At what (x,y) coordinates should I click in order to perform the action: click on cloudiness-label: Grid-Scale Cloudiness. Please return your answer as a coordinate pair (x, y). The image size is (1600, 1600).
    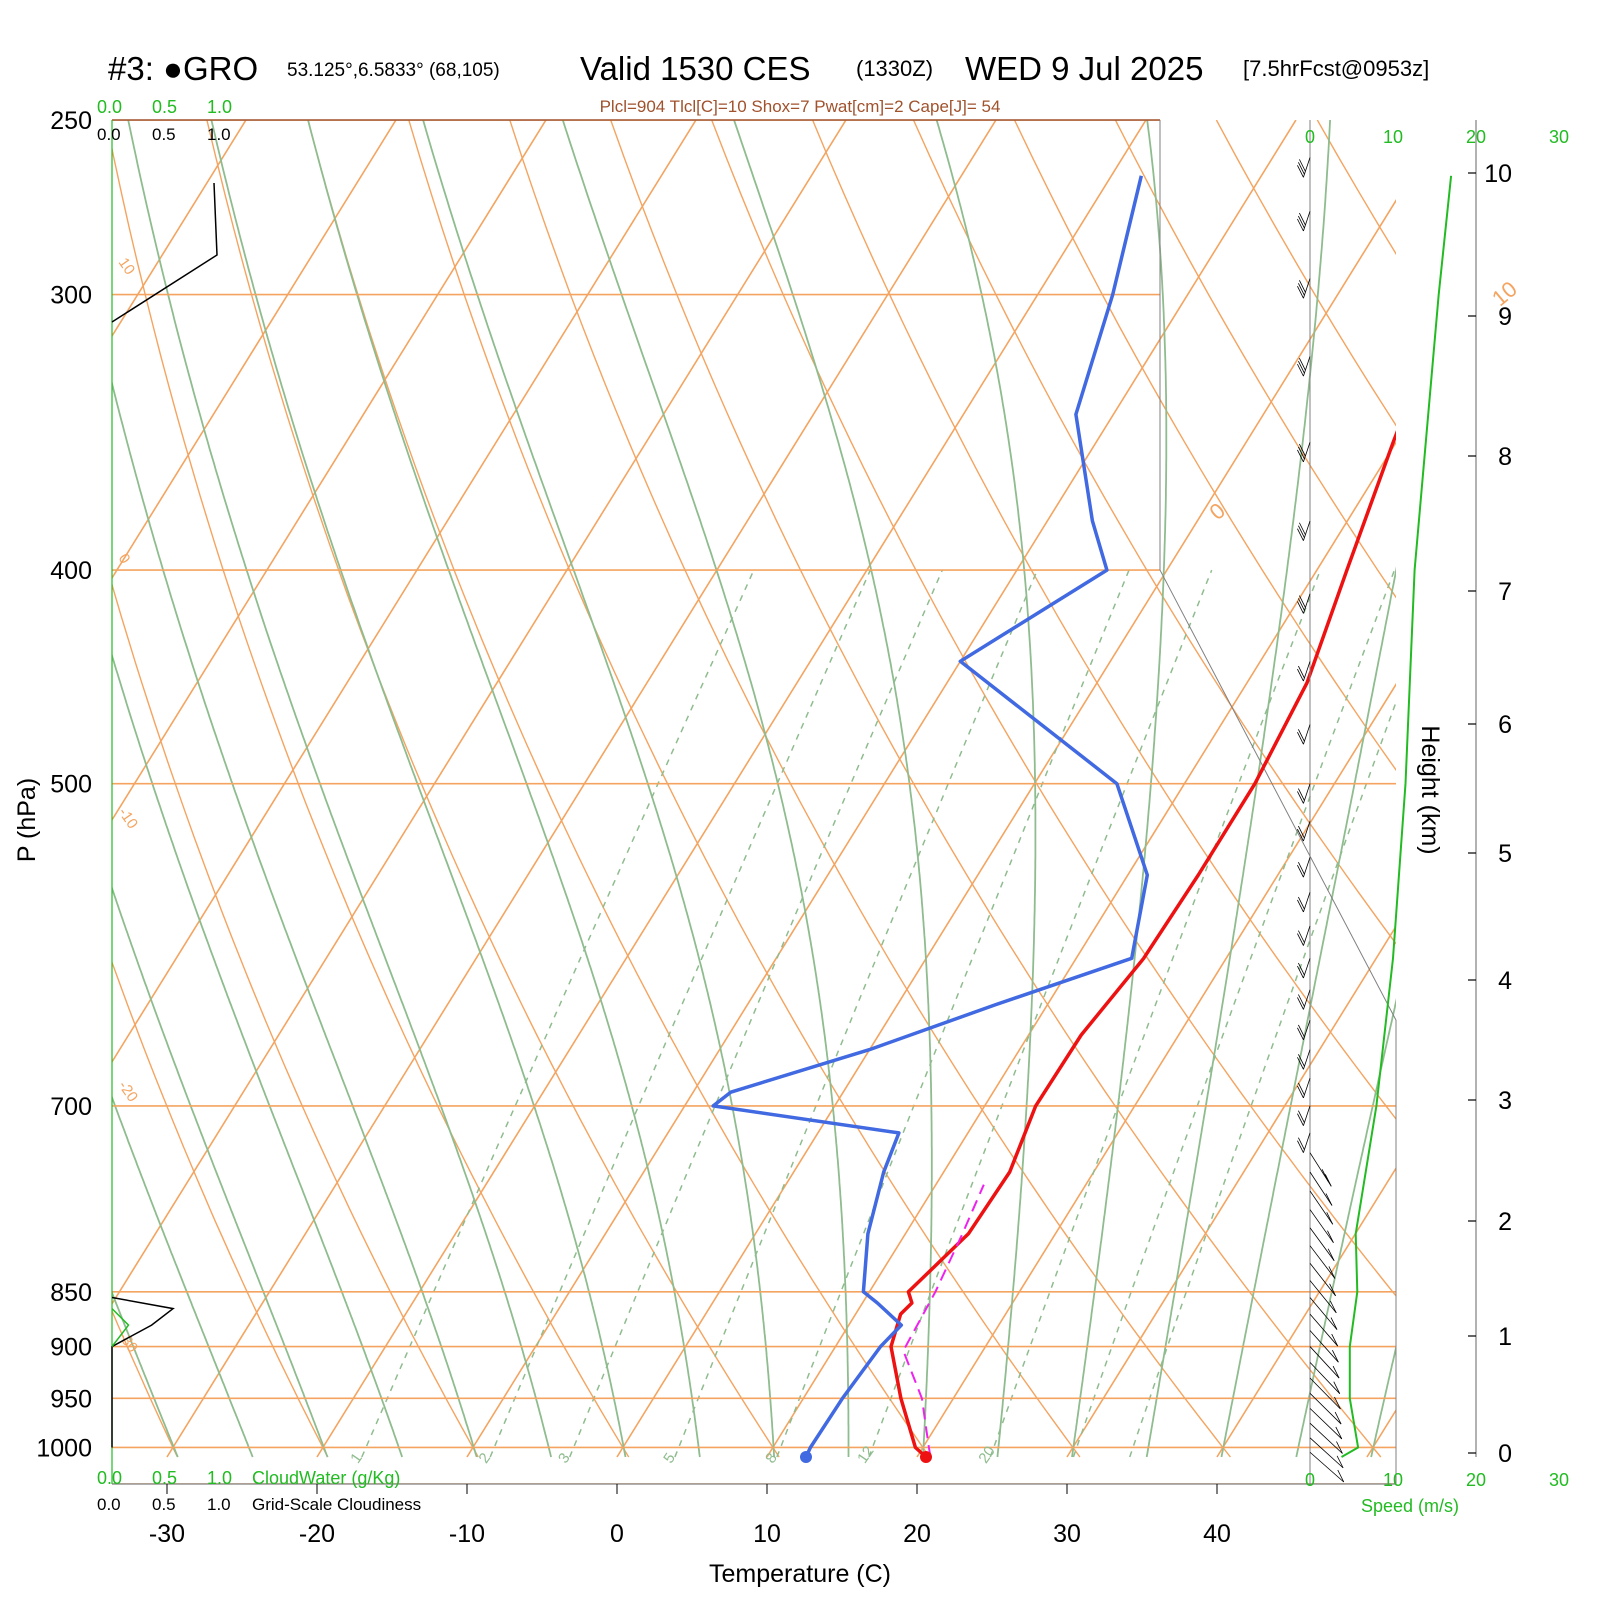
    Looking at the image, I should click on (336, 1504).